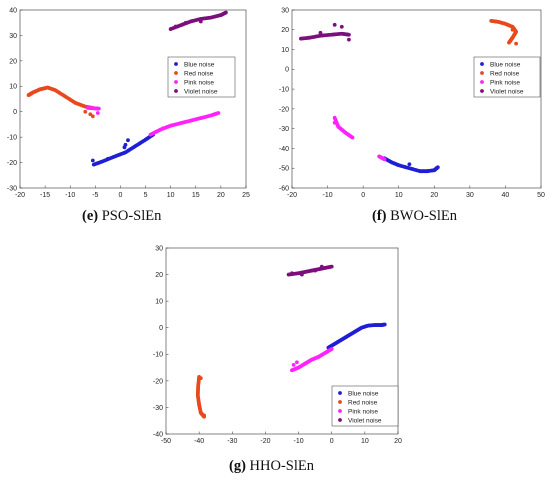 The image size is (550, 483). Describe the element at coordinates (45, 195) in the screenshot. I see `x-tick-label: -15` at that location.